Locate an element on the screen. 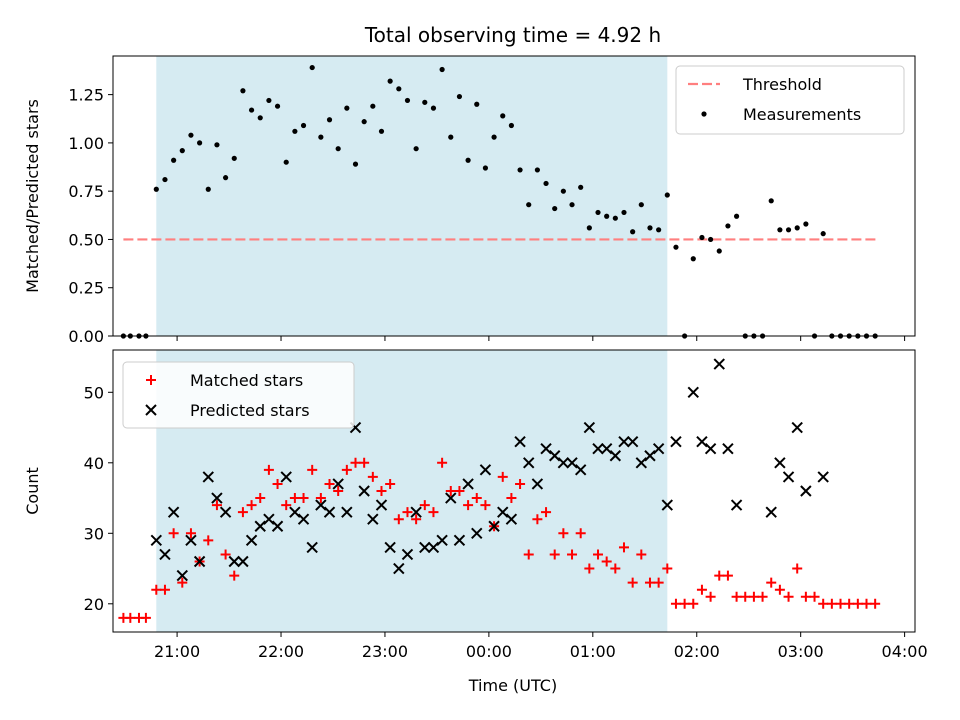  y-tick-label: 0.25 is located at coordinates (86, 288).